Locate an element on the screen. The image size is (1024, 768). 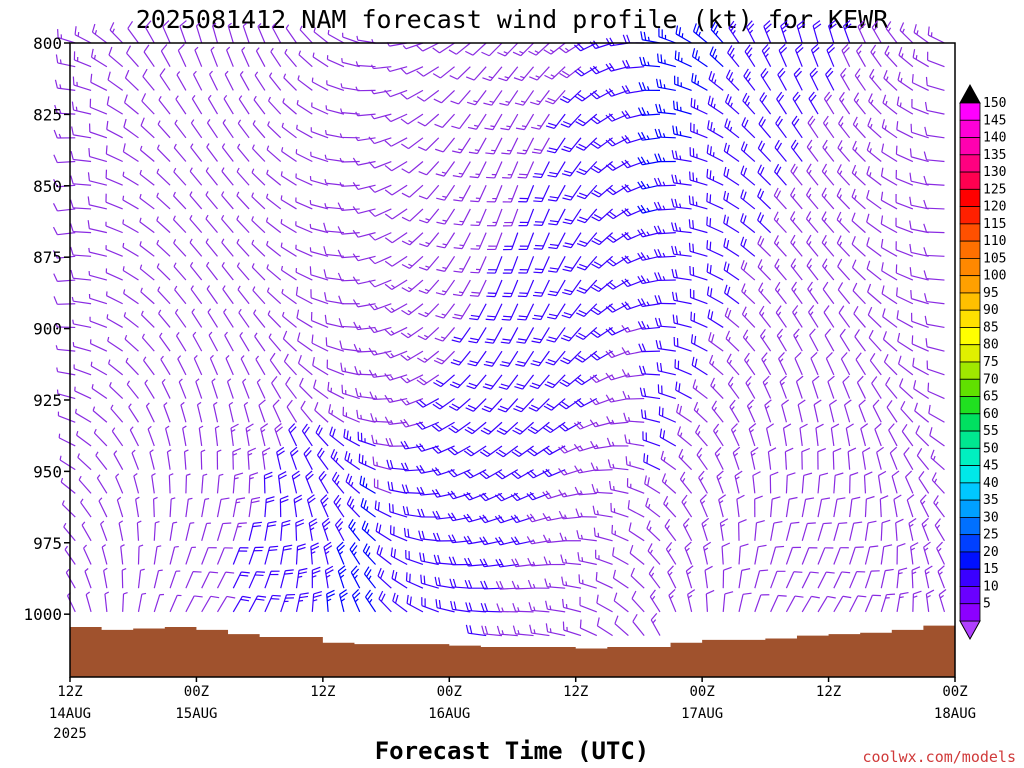
surface-terrain is located at coordinates (512, 649).